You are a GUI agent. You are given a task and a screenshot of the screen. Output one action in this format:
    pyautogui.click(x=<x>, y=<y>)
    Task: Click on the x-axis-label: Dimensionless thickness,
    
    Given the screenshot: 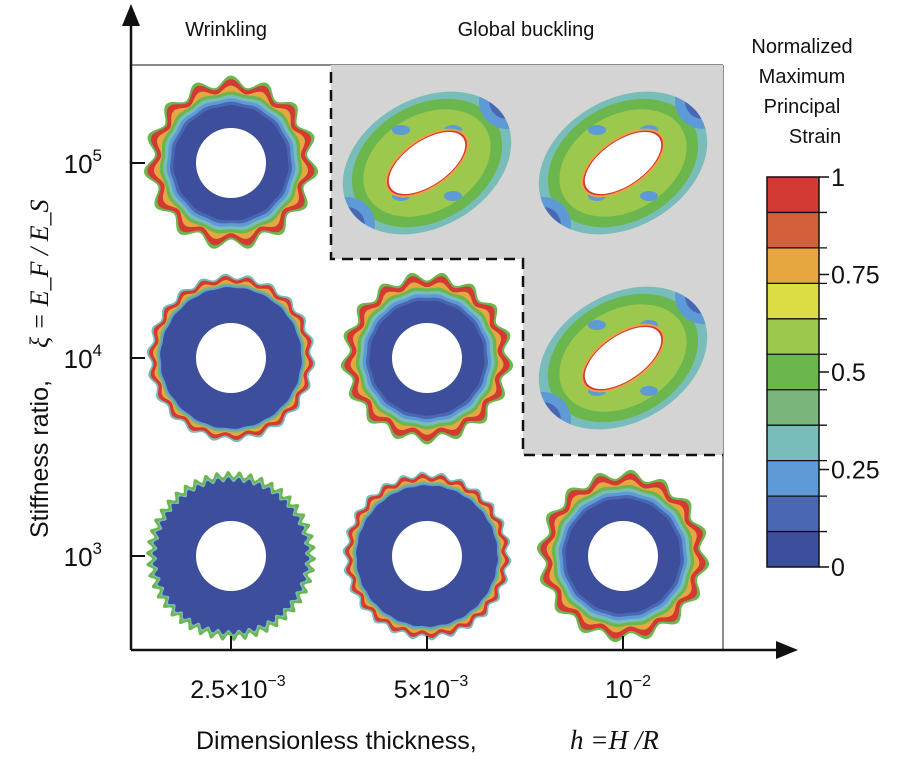 What is the action you would take?
    pyautogui.click(x=336, y=741)
    